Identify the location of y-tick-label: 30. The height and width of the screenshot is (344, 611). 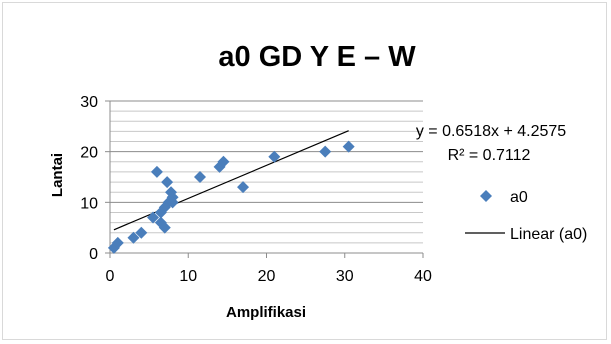
(89, 102).